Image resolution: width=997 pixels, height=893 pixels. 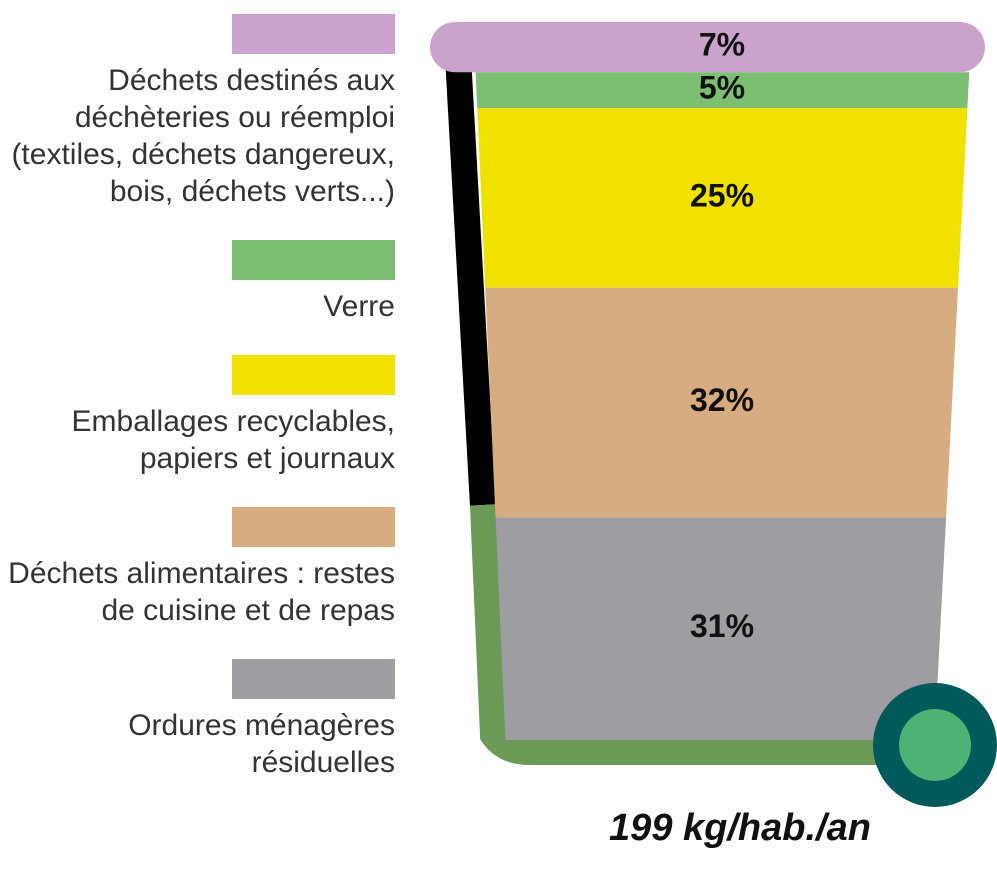 I want to click on bin-lid, so click(x=707, y=47).